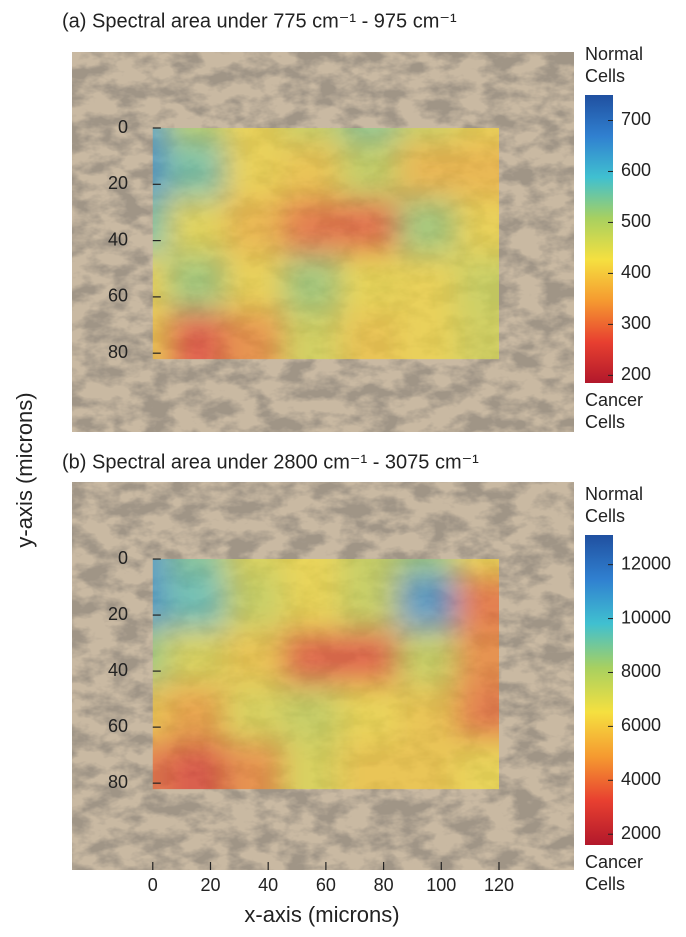 The image size is (686, 937). I want to click on colorbar-tick-label: 2000, so click(641, 833).